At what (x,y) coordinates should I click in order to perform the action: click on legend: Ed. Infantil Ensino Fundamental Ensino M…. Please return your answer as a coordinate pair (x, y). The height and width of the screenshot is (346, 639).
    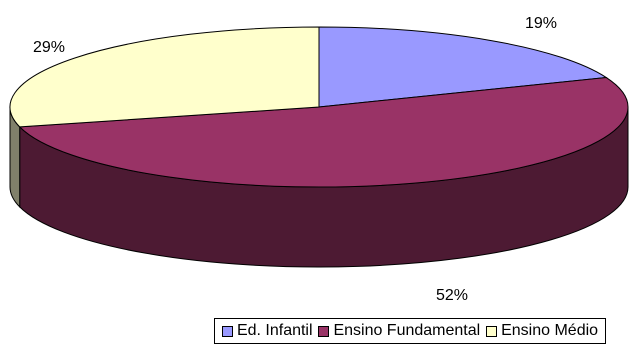
    Looking at the image, I should click on (410, 331).